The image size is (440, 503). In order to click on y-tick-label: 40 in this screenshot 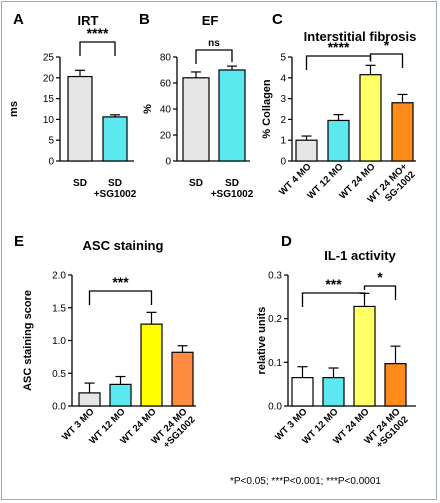, I will do `click(166, 110)`.